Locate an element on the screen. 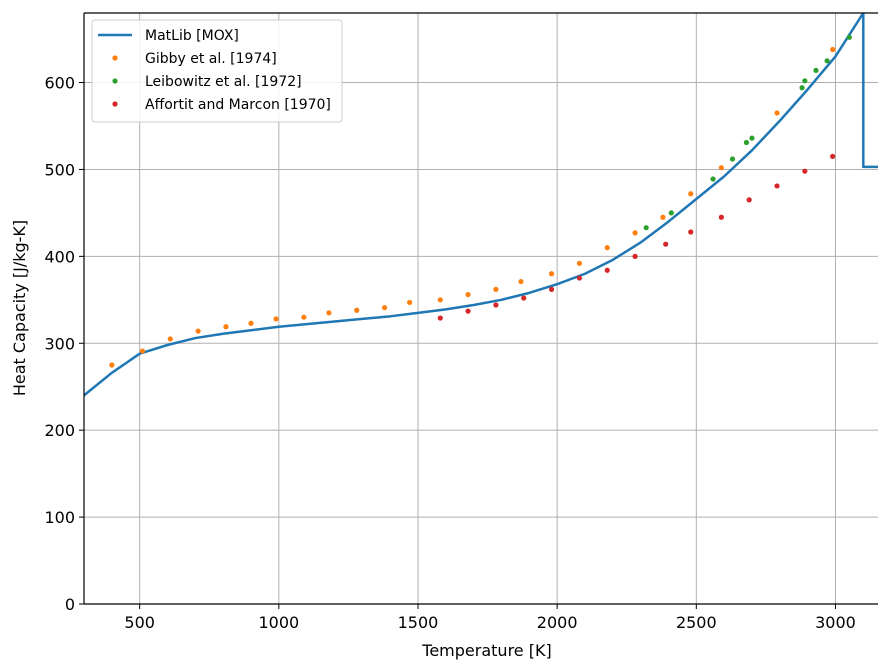  x-tick-label: 1000 is located at coordinates (278, 622).